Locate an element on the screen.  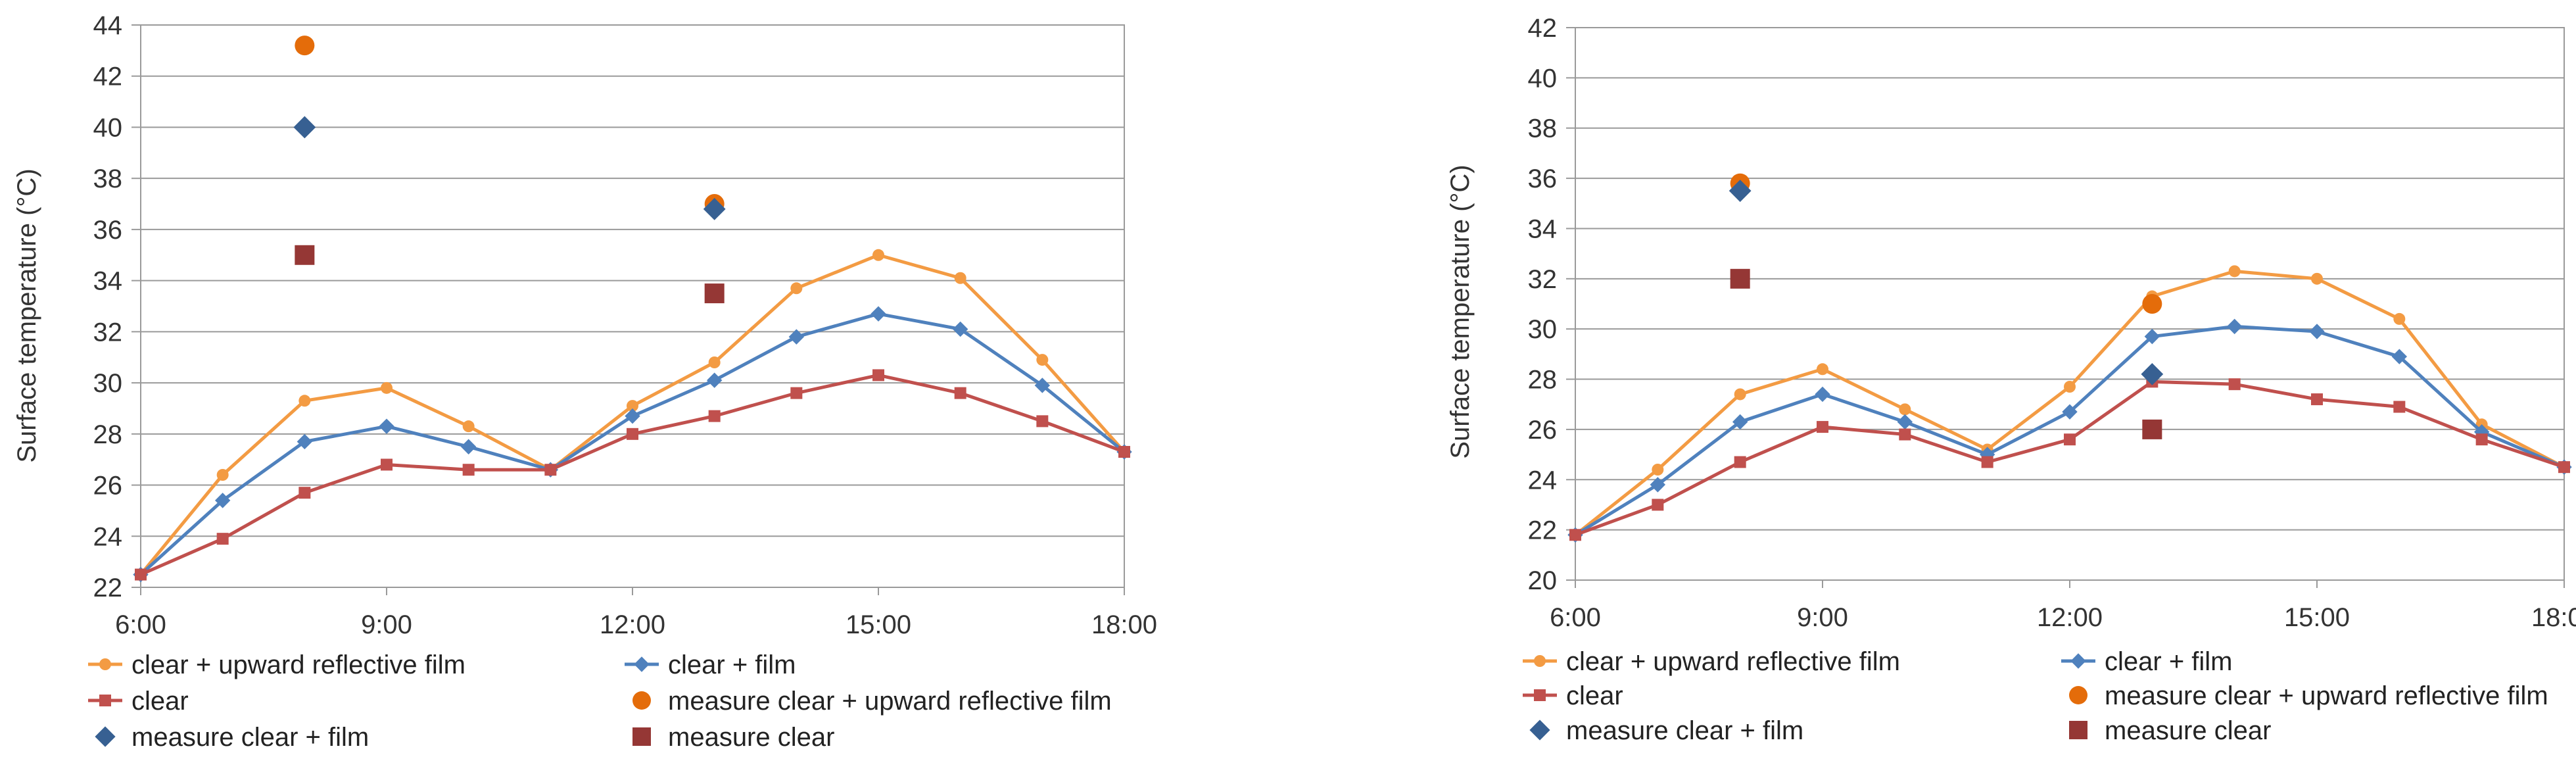
y-tick-label: 26 is located at coordinates (1543, 430).